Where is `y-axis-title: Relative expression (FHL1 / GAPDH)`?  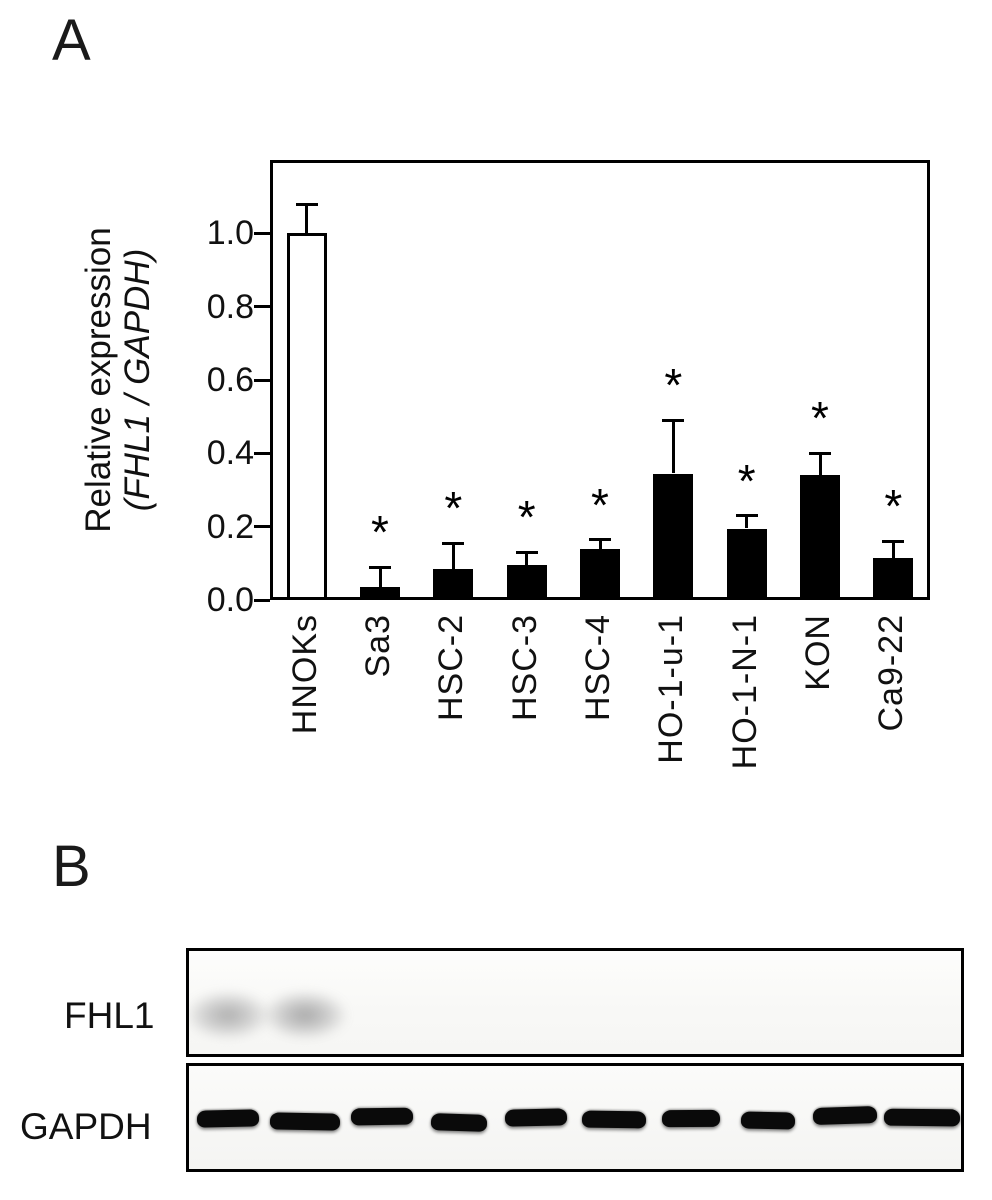 y-axis-title: Relative expression (FHL1 / GAPDH) is located at coordinates (118, 380).